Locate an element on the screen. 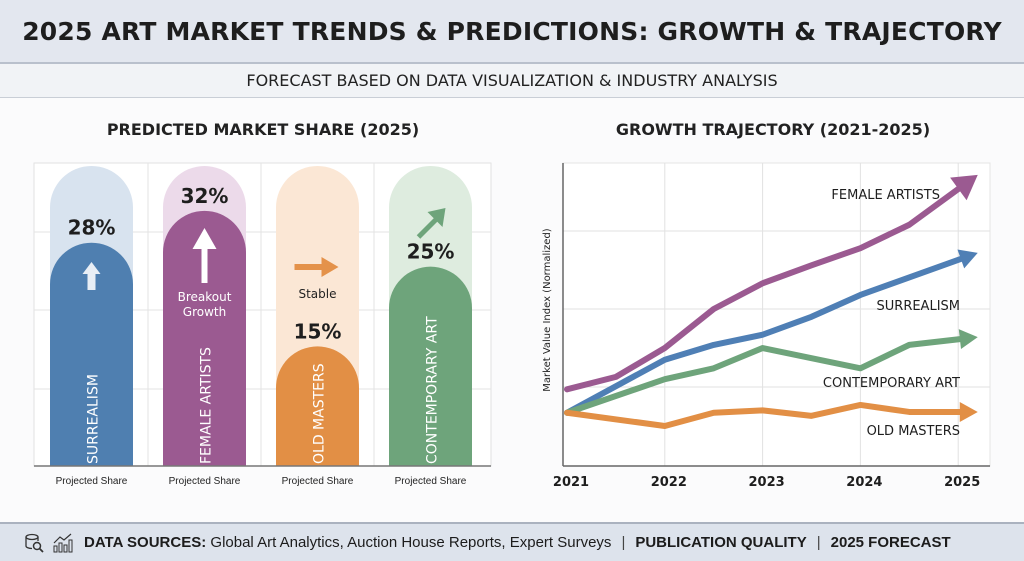 This screenshot has width=1024, height=561. database-search-icon is located at coordinates (34, 543).